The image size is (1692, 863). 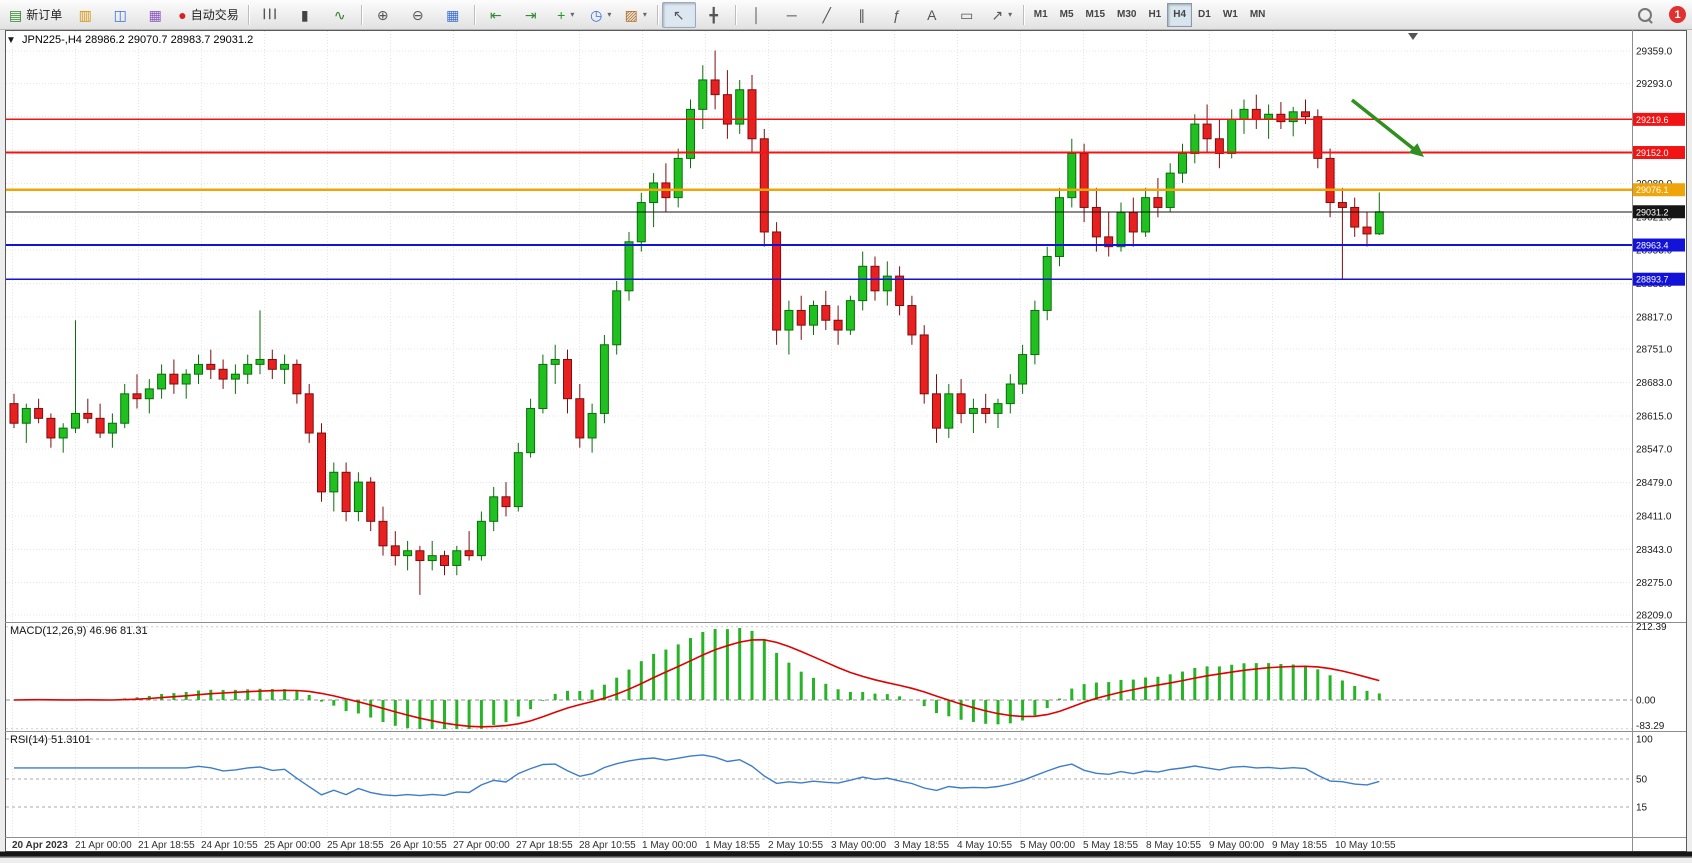 I want to click on chart-window-button: ▥, so click(x=85, y=15).